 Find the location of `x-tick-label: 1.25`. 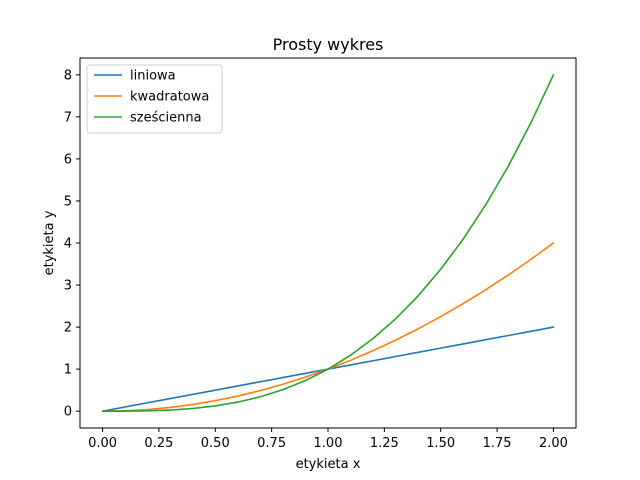

x-tick-label: 1.25 is located at coordinates (384, 443).